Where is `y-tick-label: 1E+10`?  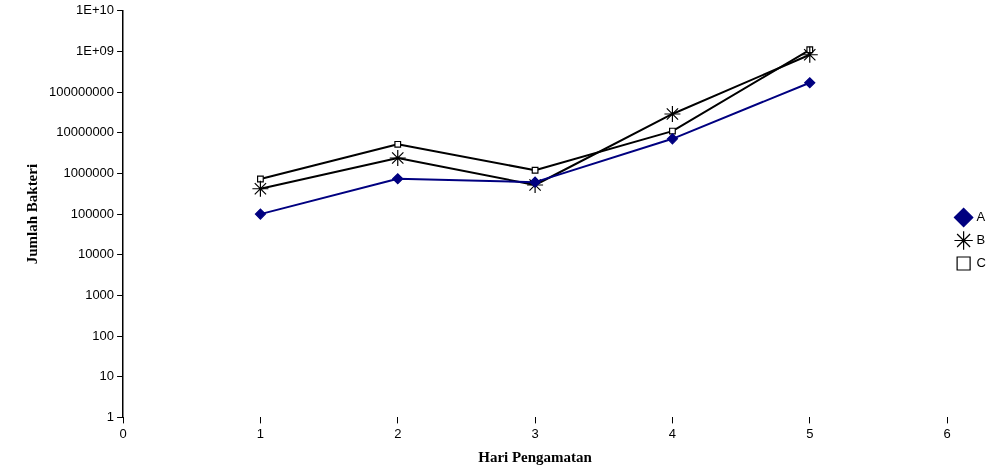 y-tick-label: 1E+10 is located at coordinates (95, 10).